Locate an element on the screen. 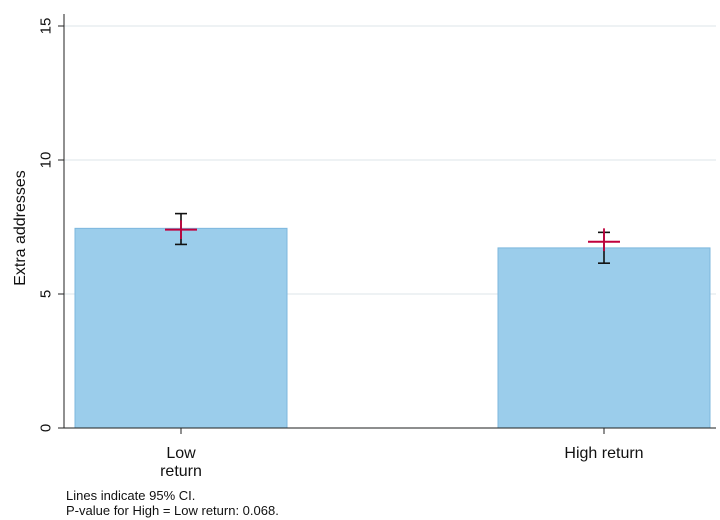  y-tick-label: 10 is located at coordinates (46, 160).